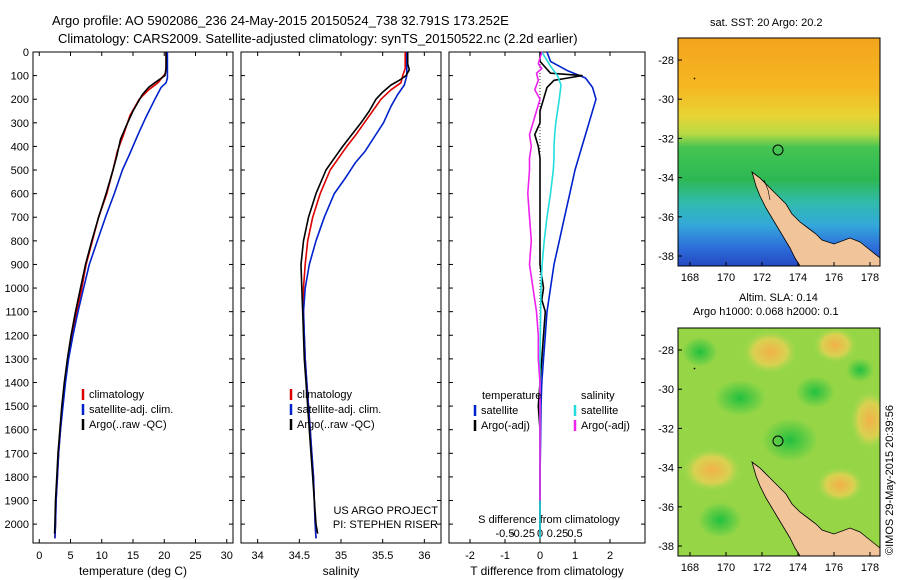 Image resolution: width=900 pixels, height=580 pixels. What do you see at coordinates (17, 289) in the screenshot?
I see `y-tick-label: 1000` at bounding box center [17, 289].